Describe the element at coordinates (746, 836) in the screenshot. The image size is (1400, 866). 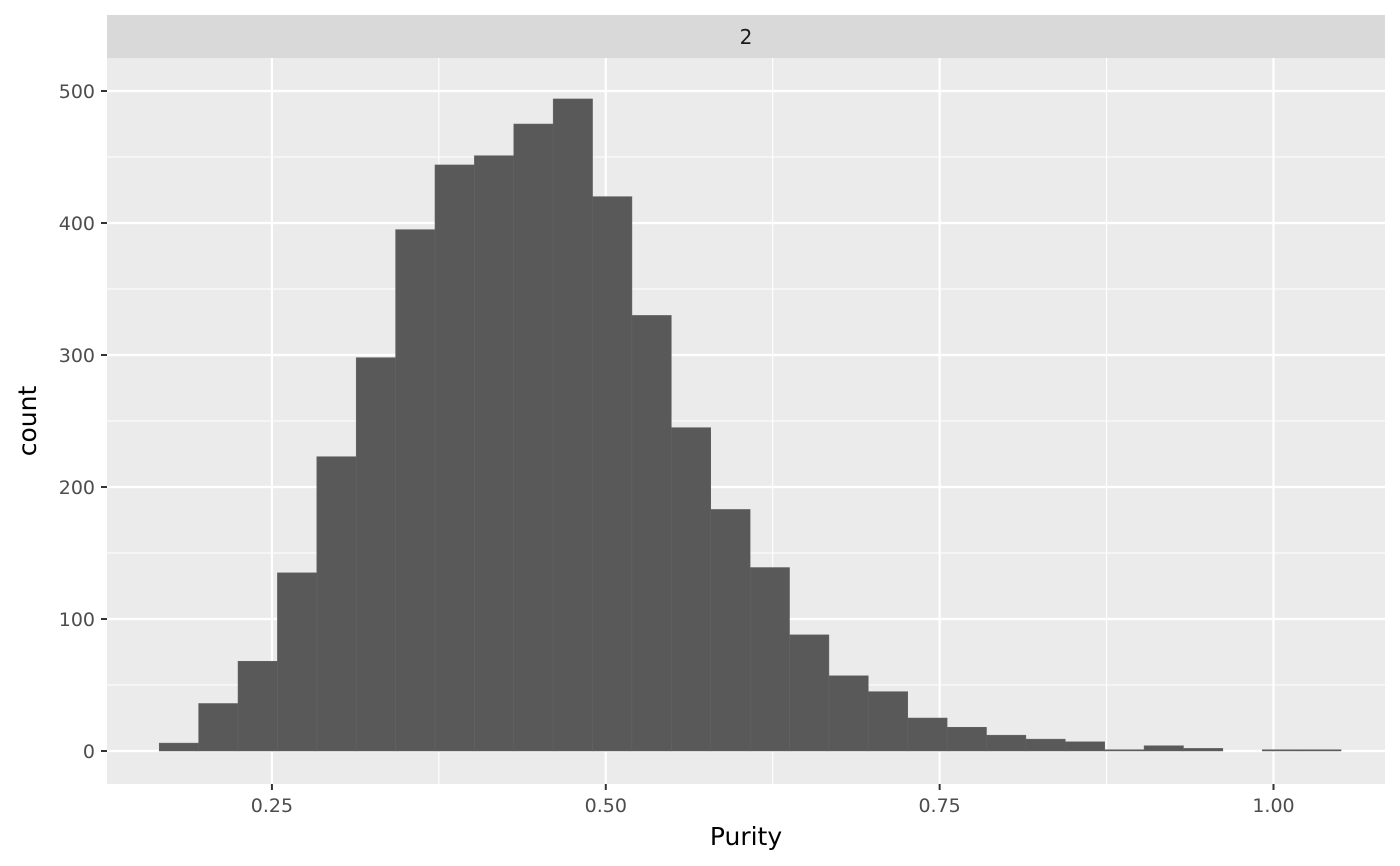
I see `x-axis-title: Purity` at that location.